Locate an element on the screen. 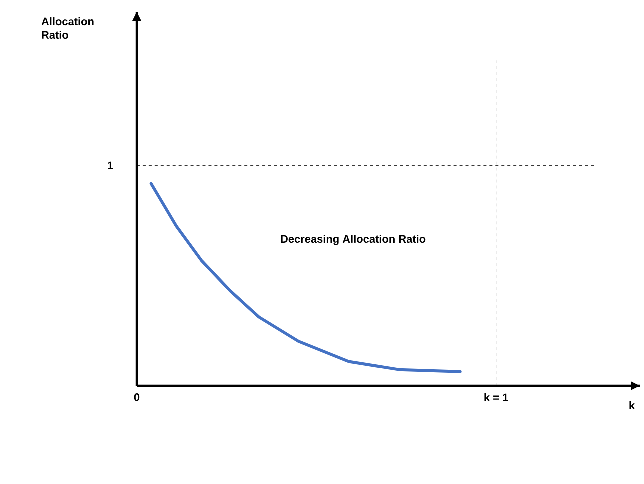 The height and width of the screenshot is (484, 644). x-tick-label: k = 1 is located at coordinates (496, 398).